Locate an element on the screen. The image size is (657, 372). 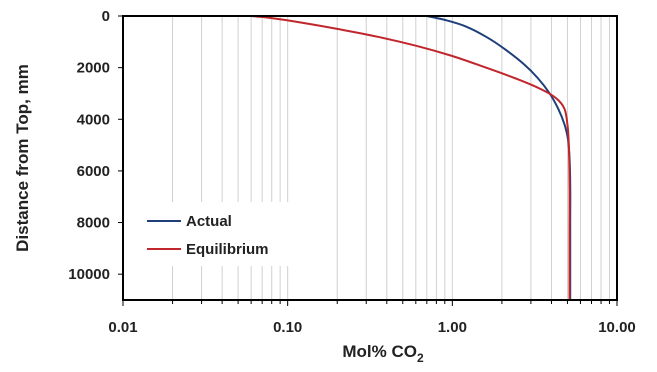
legend: Actual Equilibrium is located at coordinates (221, 234).